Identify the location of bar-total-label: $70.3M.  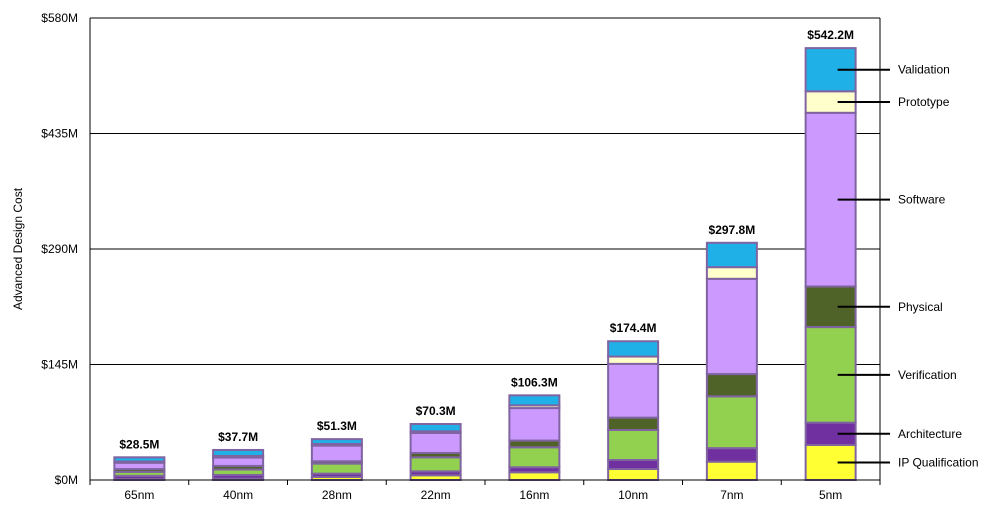
(436, 411).